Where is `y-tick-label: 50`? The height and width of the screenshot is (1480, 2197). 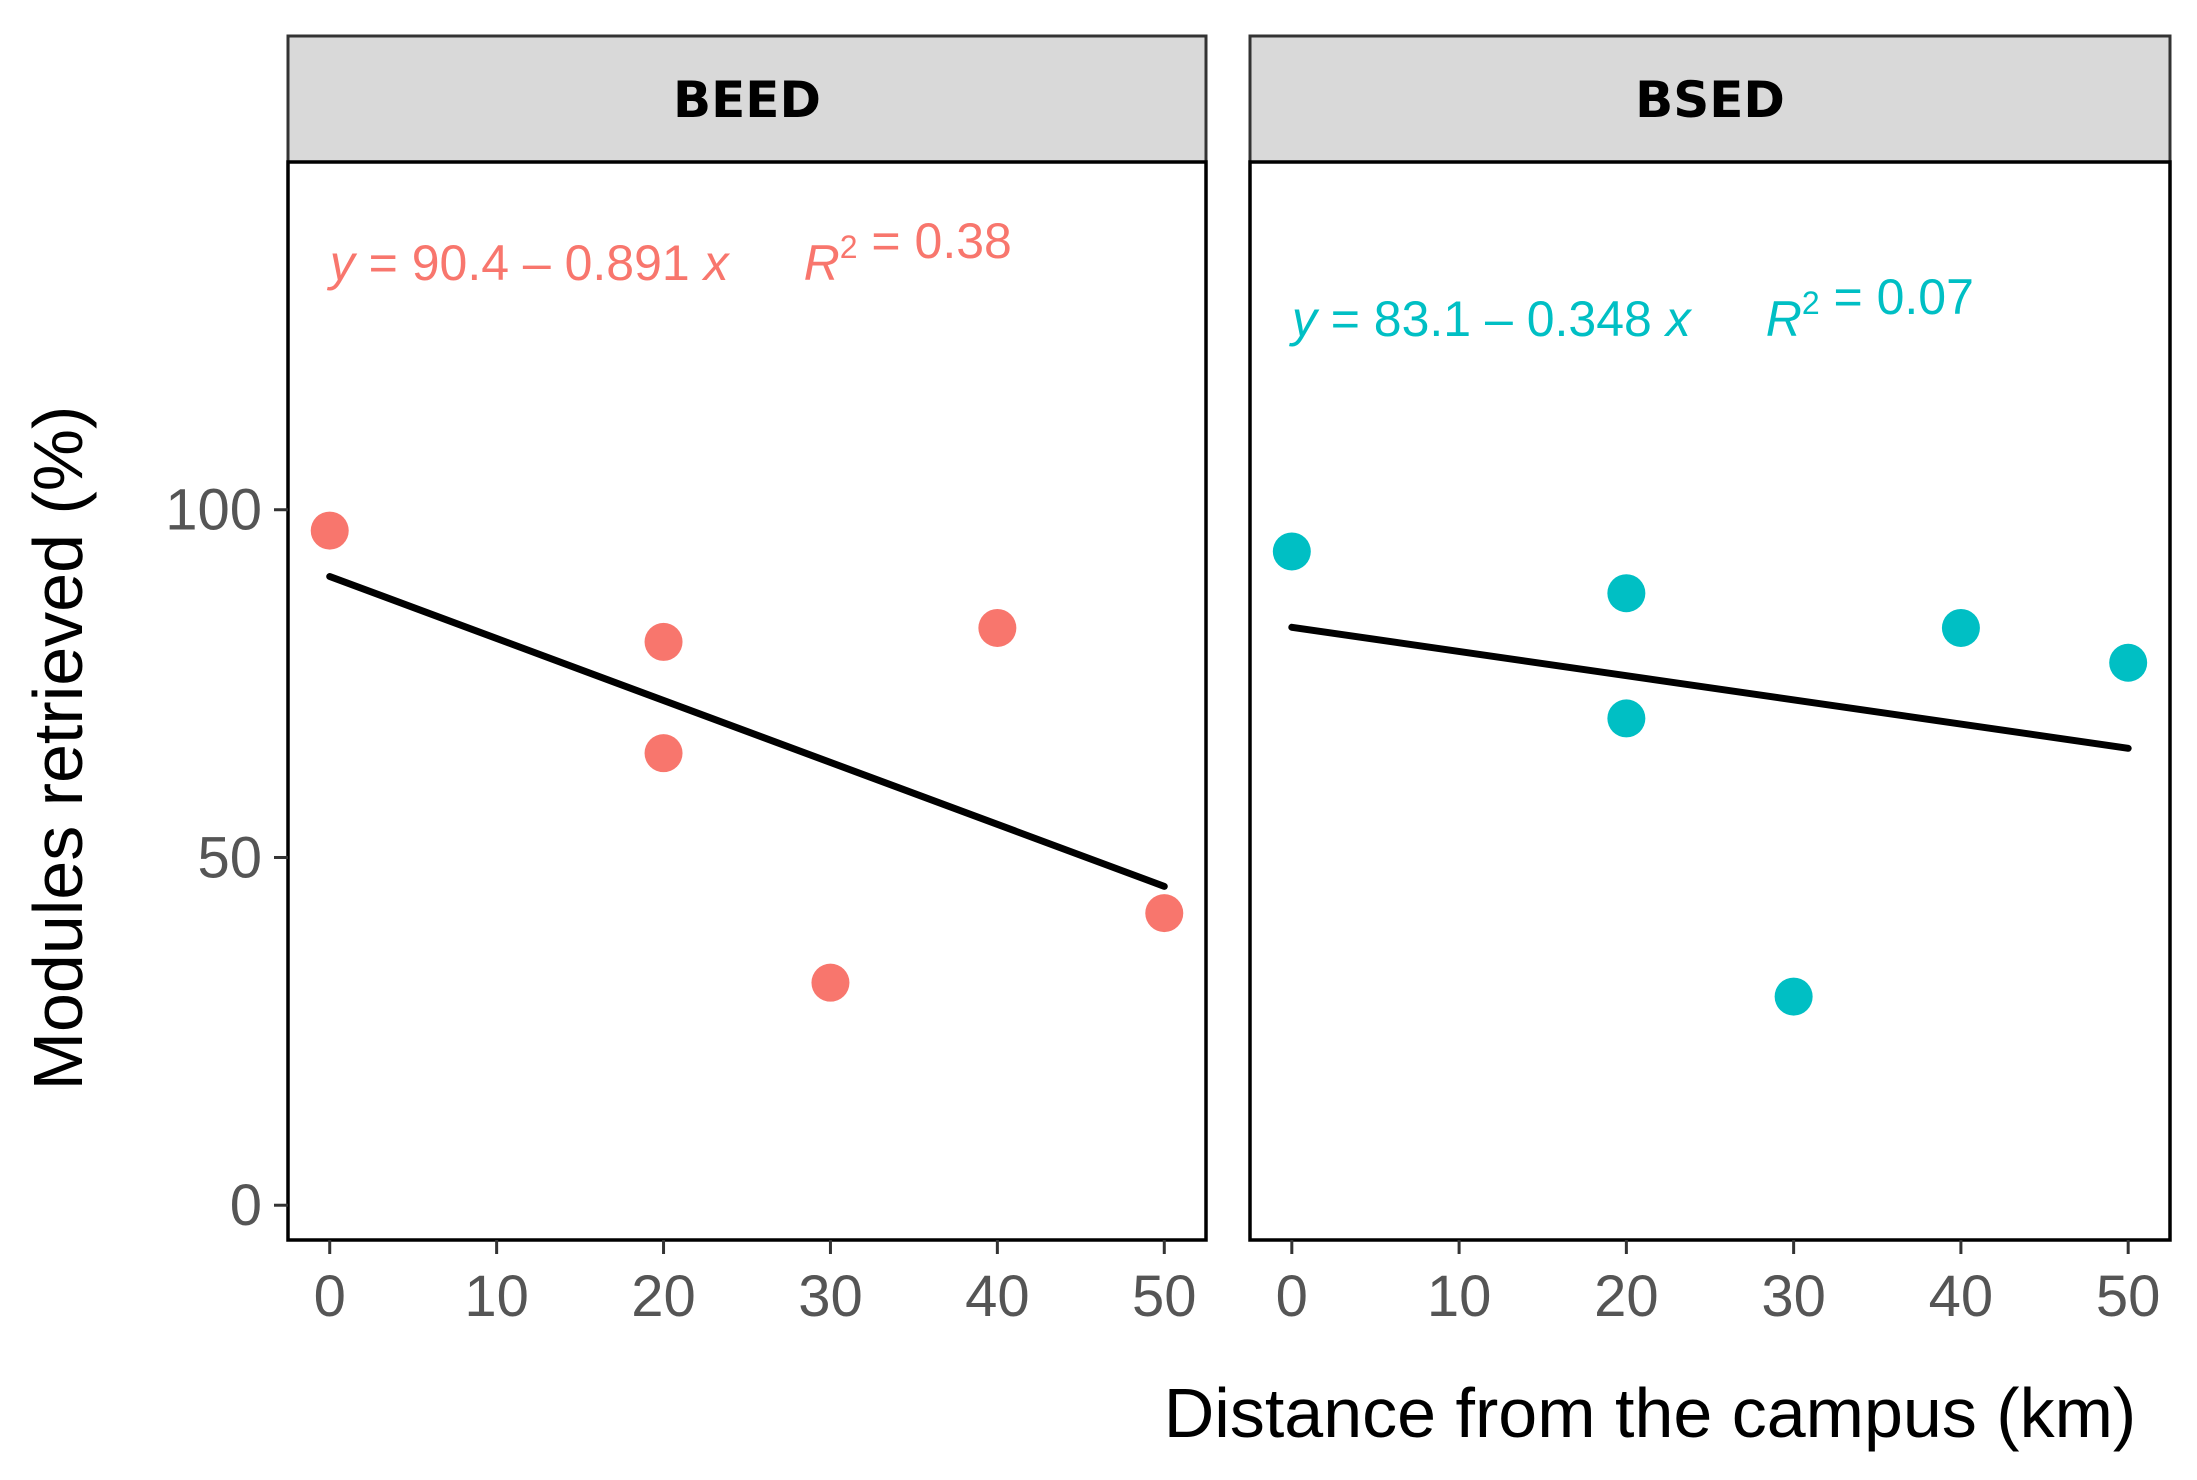 y-tick-label: 50 is located at coordinates (229, 857).